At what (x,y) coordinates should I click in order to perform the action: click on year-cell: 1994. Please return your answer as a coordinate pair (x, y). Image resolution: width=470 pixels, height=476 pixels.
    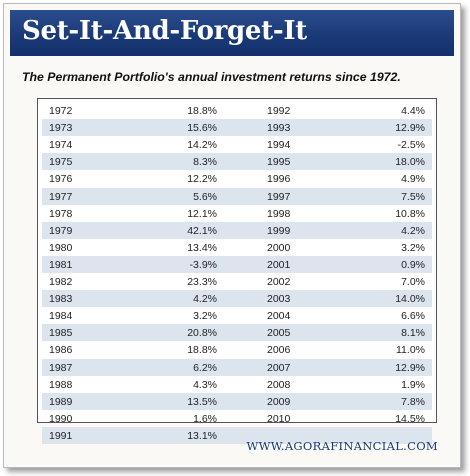
    Looking at the image, I should click on (279, 145).